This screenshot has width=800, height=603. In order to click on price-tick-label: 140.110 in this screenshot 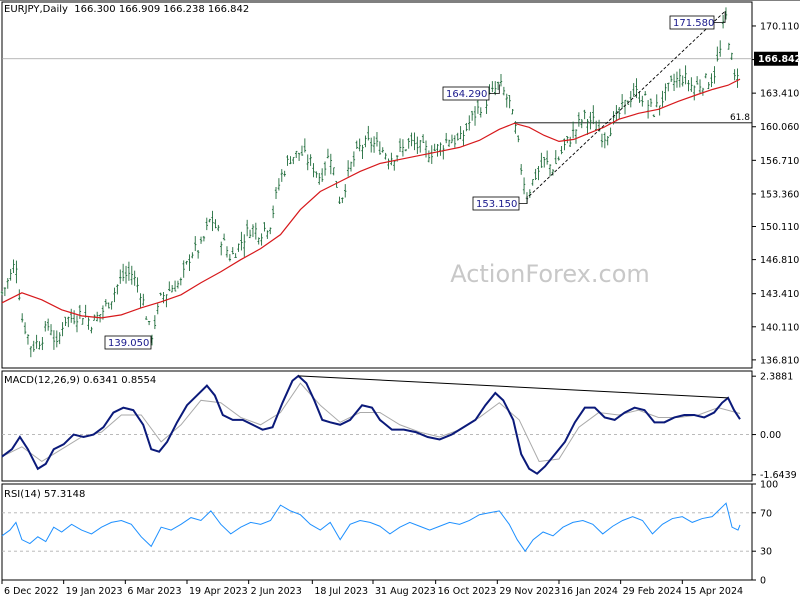, I will do `click(779, 327)`.